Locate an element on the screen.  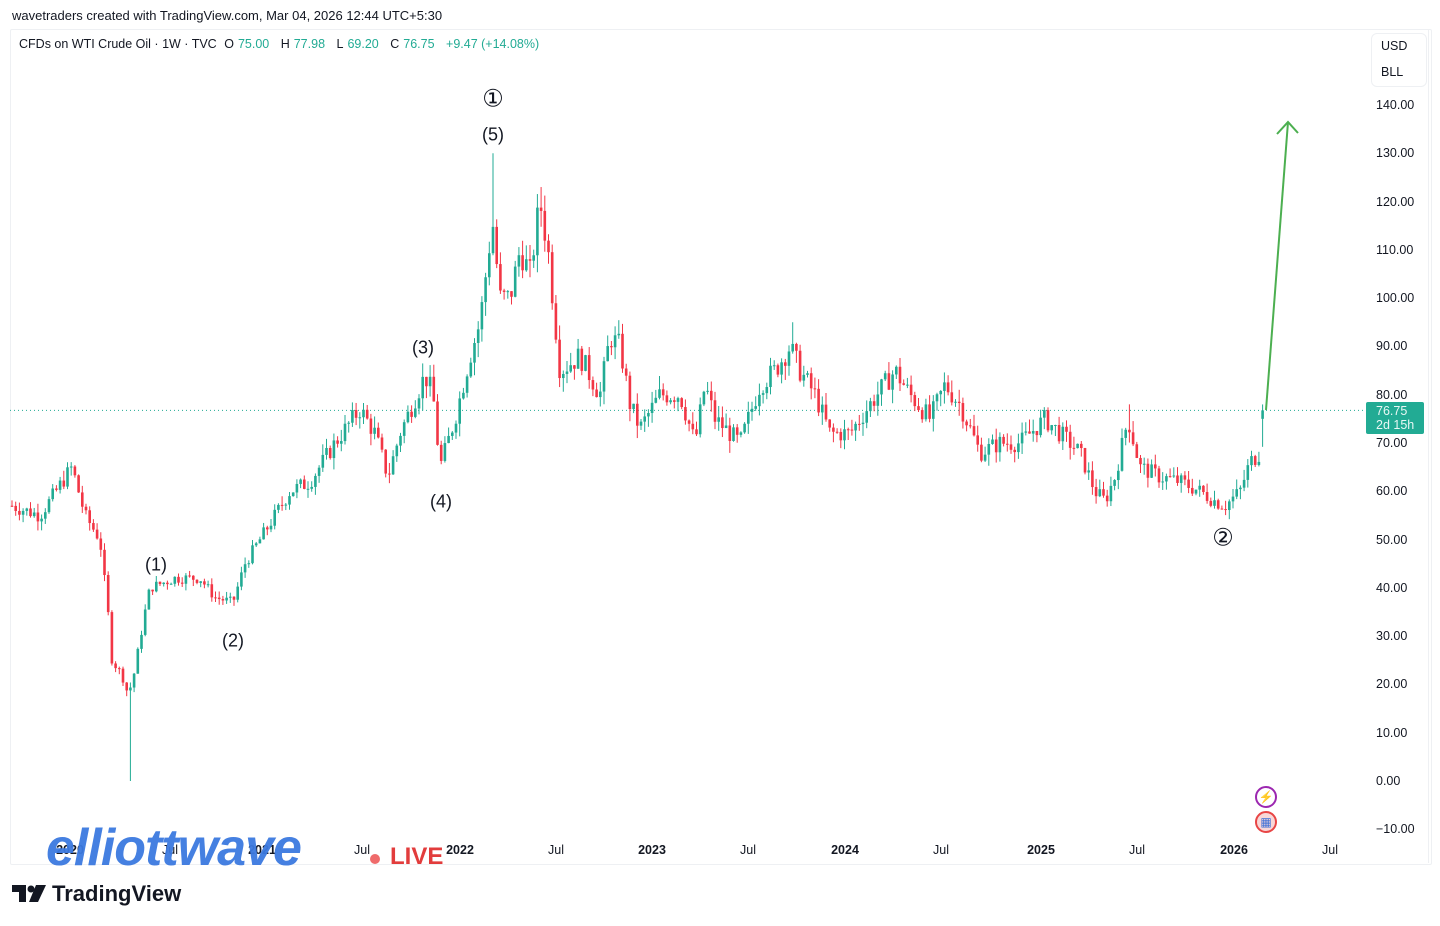
us-flag-economic-event-icon: ▦ is located at coordinates (1266, 822).